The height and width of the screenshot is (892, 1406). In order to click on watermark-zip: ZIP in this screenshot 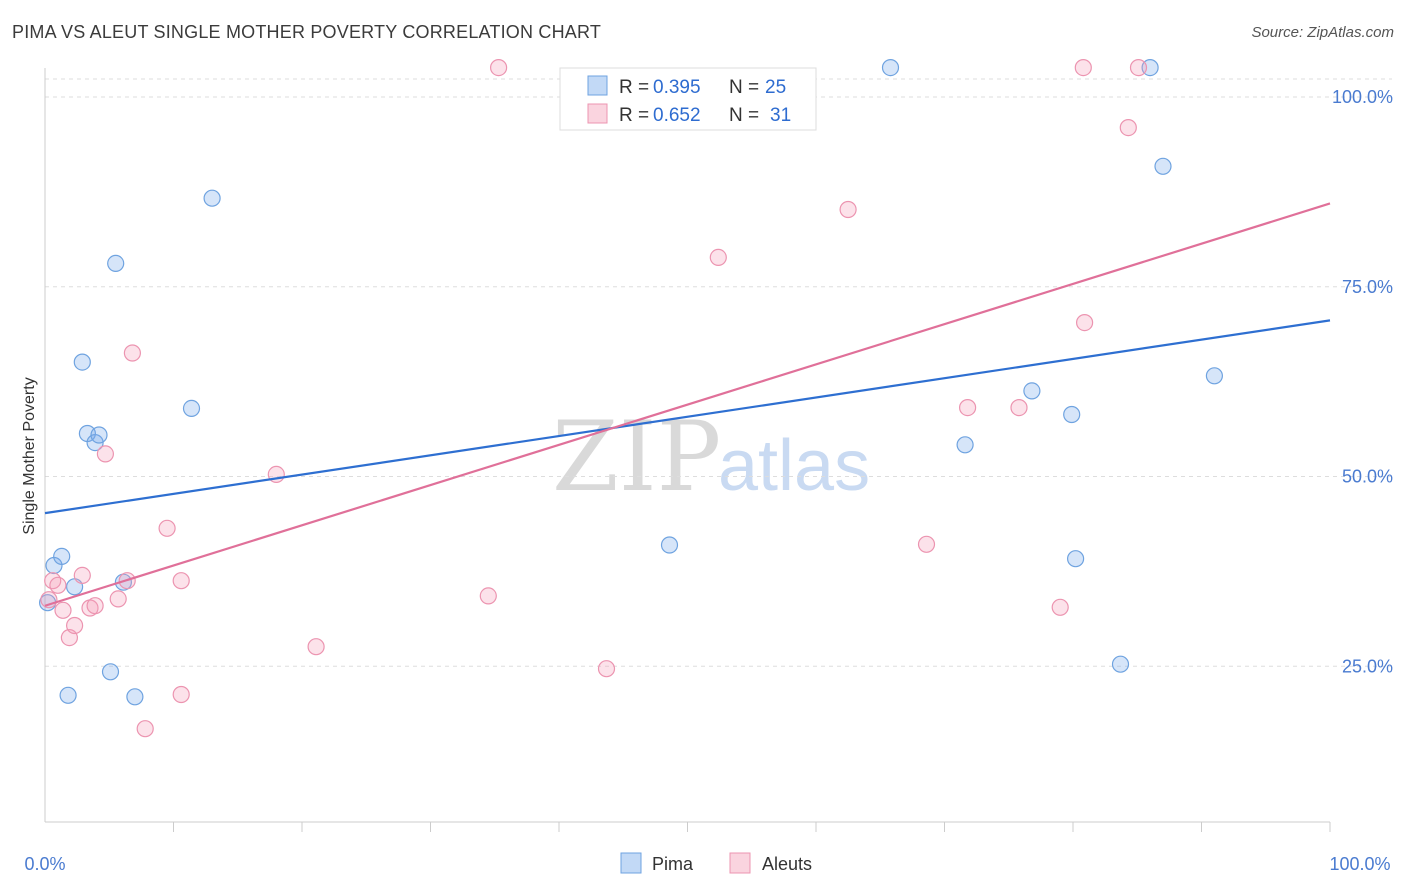, I will do `click(636, 457)`.